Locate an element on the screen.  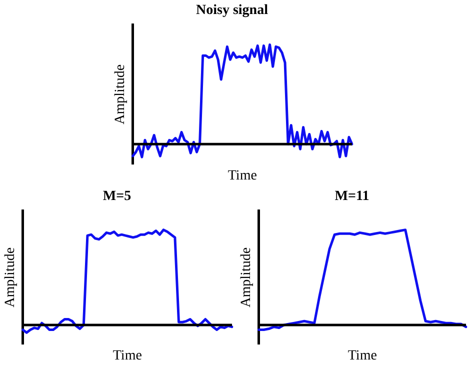
chart-title: M=11 is located at coordinates (352, 196).